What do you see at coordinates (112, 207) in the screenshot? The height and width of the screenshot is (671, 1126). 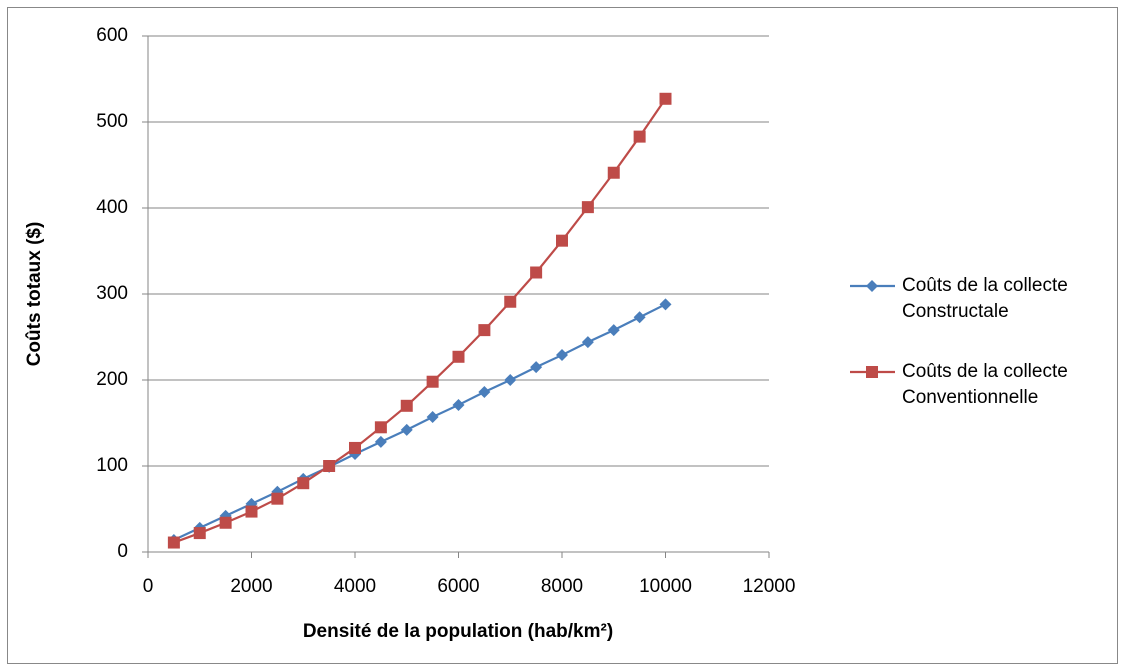 I see `y-tick-label: 400` at bounding box center [112, 207].